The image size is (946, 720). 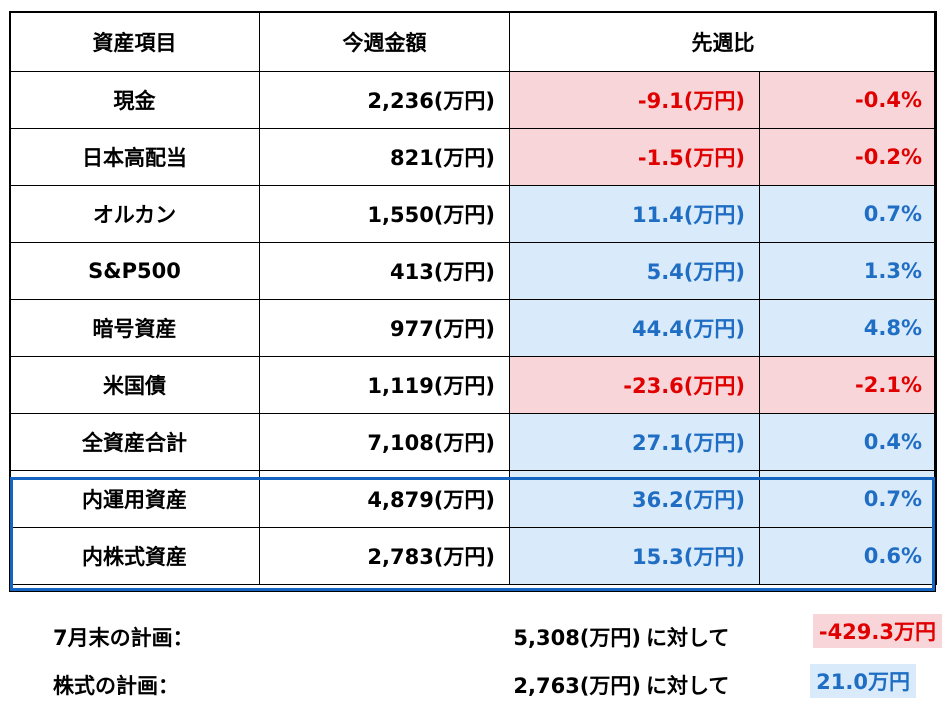 I want to click on plan-label: 株式の計画：, so click(x=116, y=686).